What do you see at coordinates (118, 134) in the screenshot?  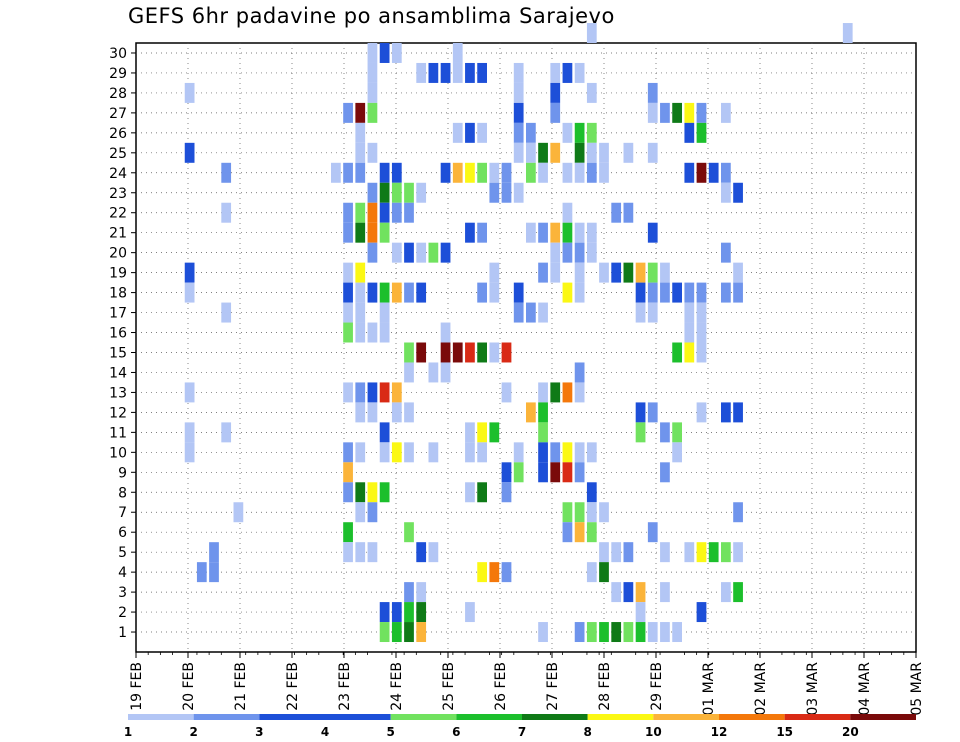 I see `y-tick-label: 26` at bounding box center [118, 134].